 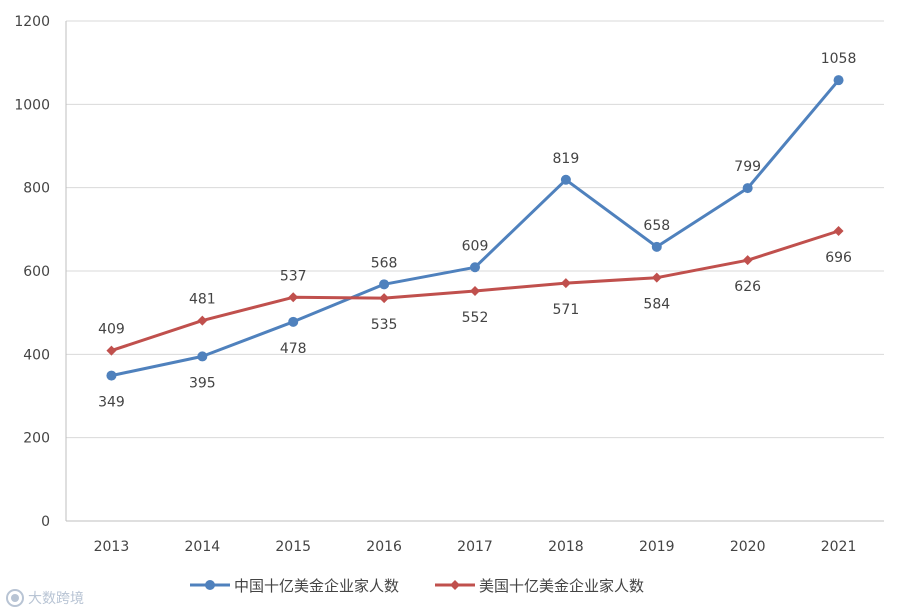 I want to click on x-tick-label: 2016, so click(x=384, y=547).